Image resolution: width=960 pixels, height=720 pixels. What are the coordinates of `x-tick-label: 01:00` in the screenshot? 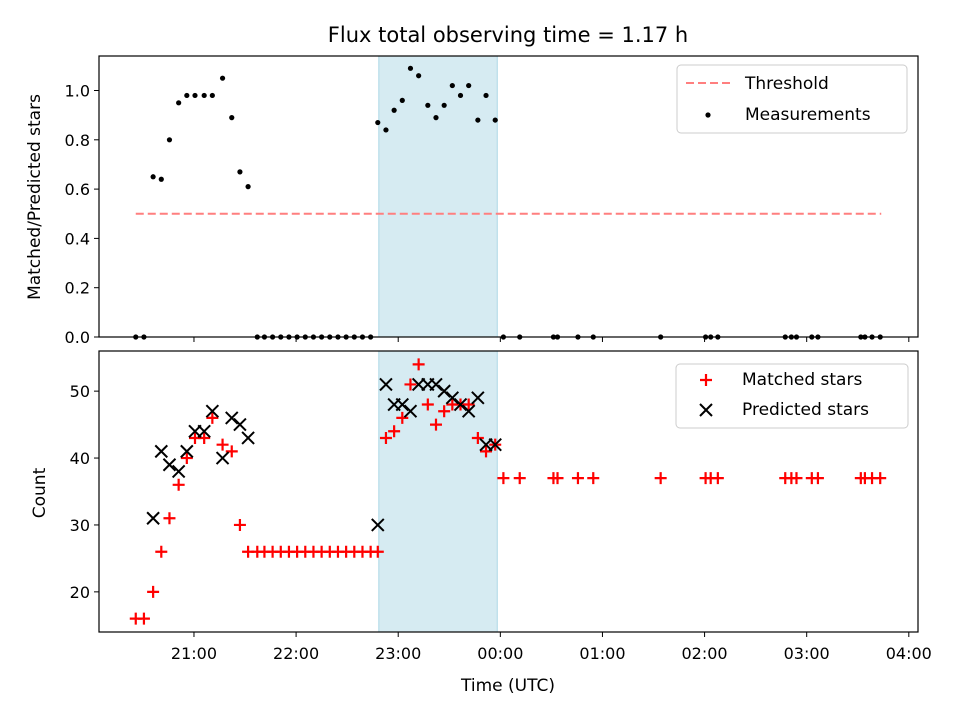 It's located at (602, 653).